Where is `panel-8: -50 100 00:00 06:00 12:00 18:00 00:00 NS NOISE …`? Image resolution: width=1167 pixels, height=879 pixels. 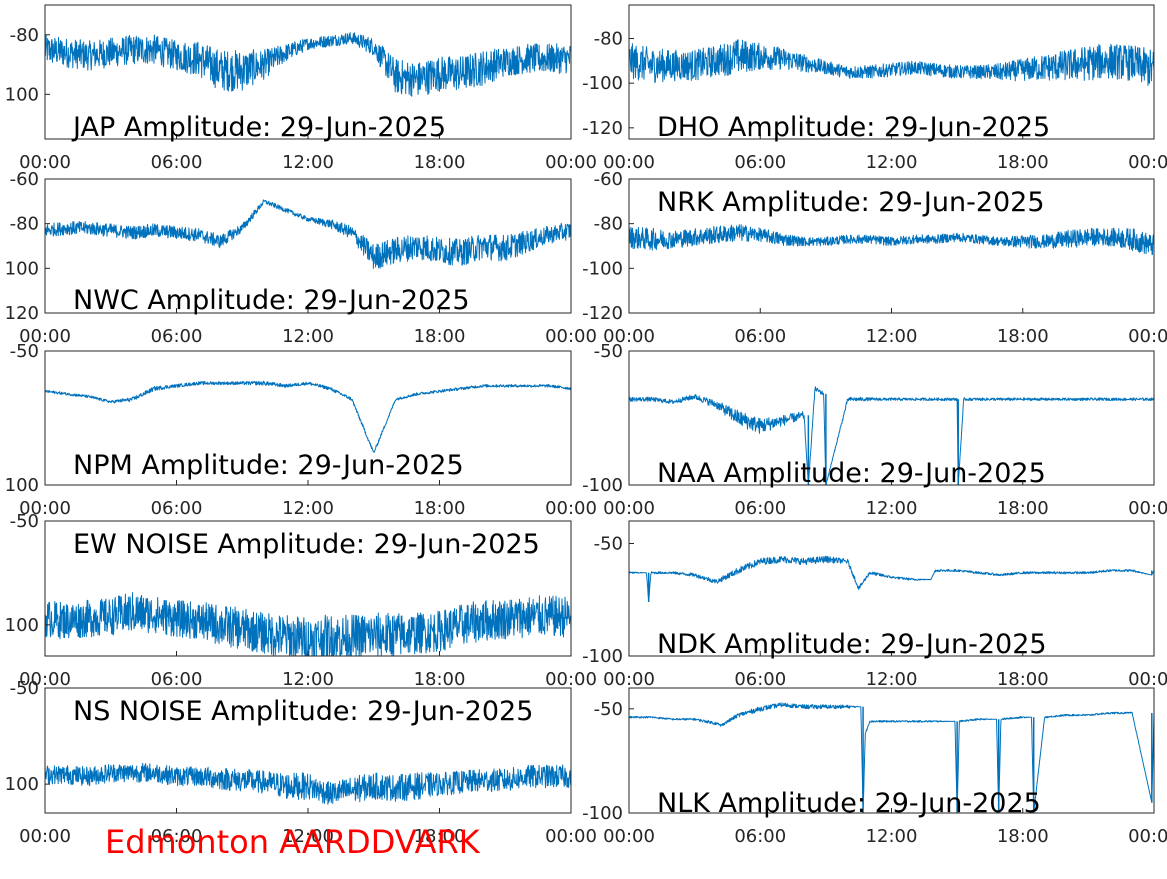
panel-8: -50 100 00:00 06:00 12:00 18:00 00:00 NS NOISE … is located at coordinates (301, 762).